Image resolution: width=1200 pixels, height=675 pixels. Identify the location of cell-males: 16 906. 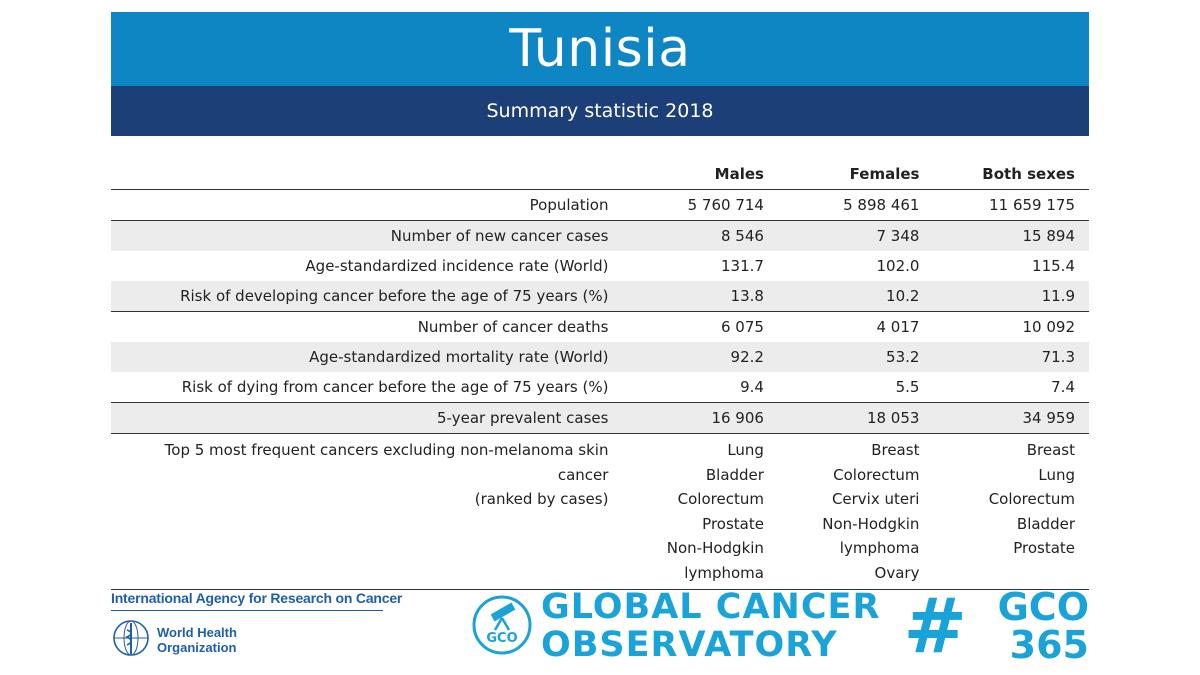
(700, 418).